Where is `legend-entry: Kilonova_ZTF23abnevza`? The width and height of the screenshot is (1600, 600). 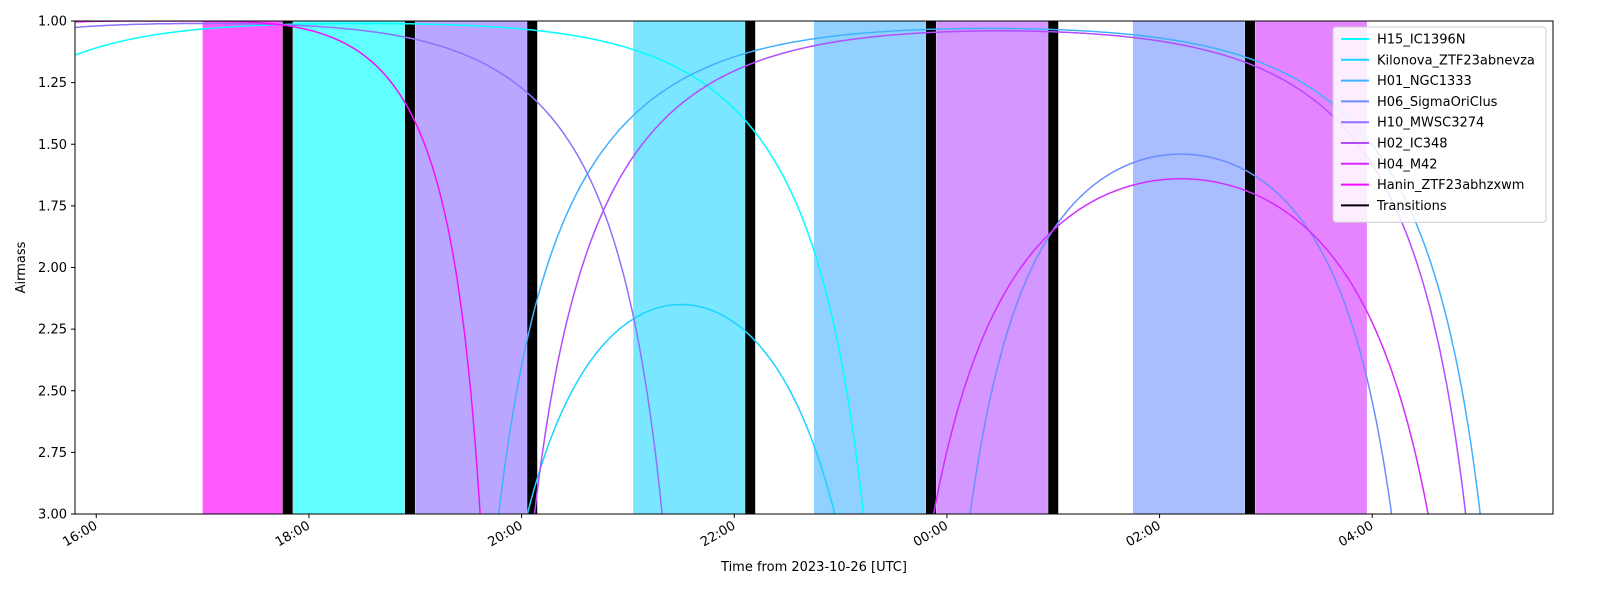
legend-entry: Kilonova_ZTF23abnevza is located at coordinates (1456, 60).